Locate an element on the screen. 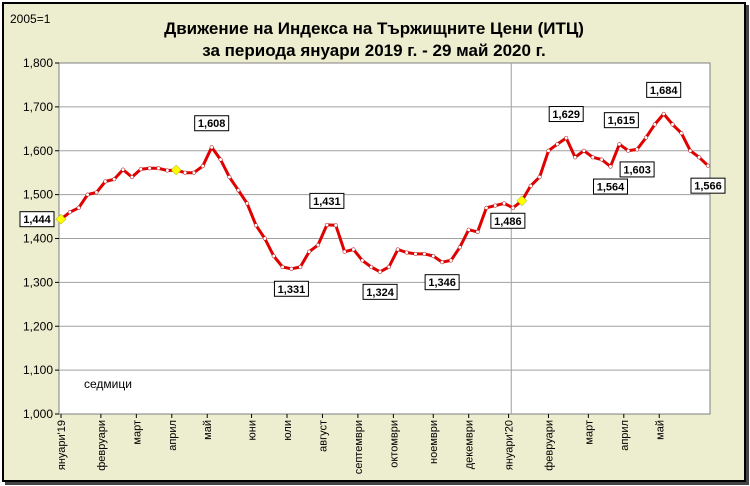 Image resolution: width=750 pixels, height=486 pixels. x-tick-label: декември is located at coordinates (470, 444).